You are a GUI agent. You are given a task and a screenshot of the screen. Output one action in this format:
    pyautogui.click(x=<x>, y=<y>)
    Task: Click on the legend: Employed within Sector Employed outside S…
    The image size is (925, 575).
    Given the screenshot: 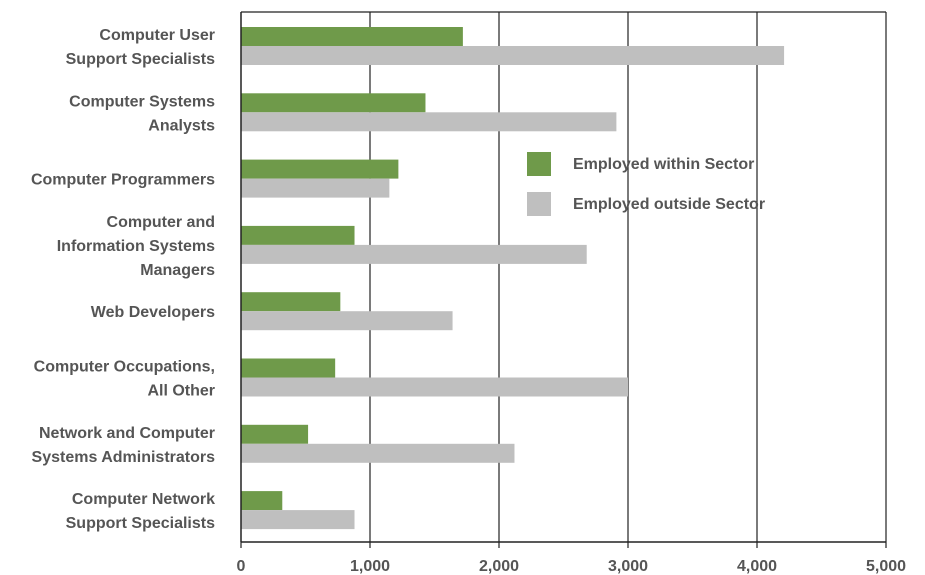 What is the action you would take?
    pyautogui.click(x=646, y=184)
    